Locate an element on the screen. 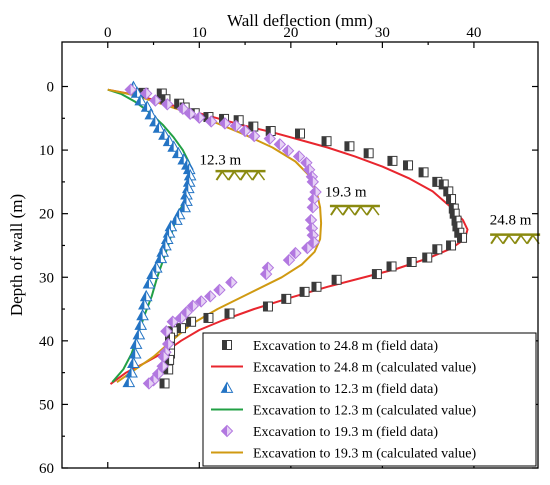 This screenshot has width=550, height=485. excavation-label: 24.8 m is located at coordinates (511, 220).